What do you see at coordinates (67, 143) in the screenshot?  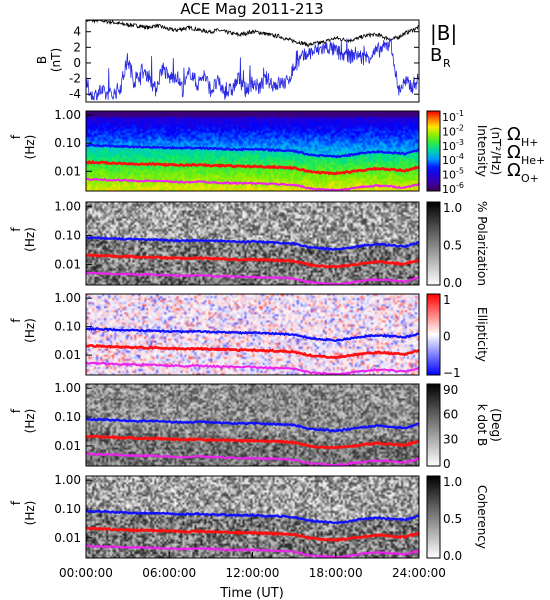 I see `intensity-ytick-label: 0.10` at bounding box center [67, 143].